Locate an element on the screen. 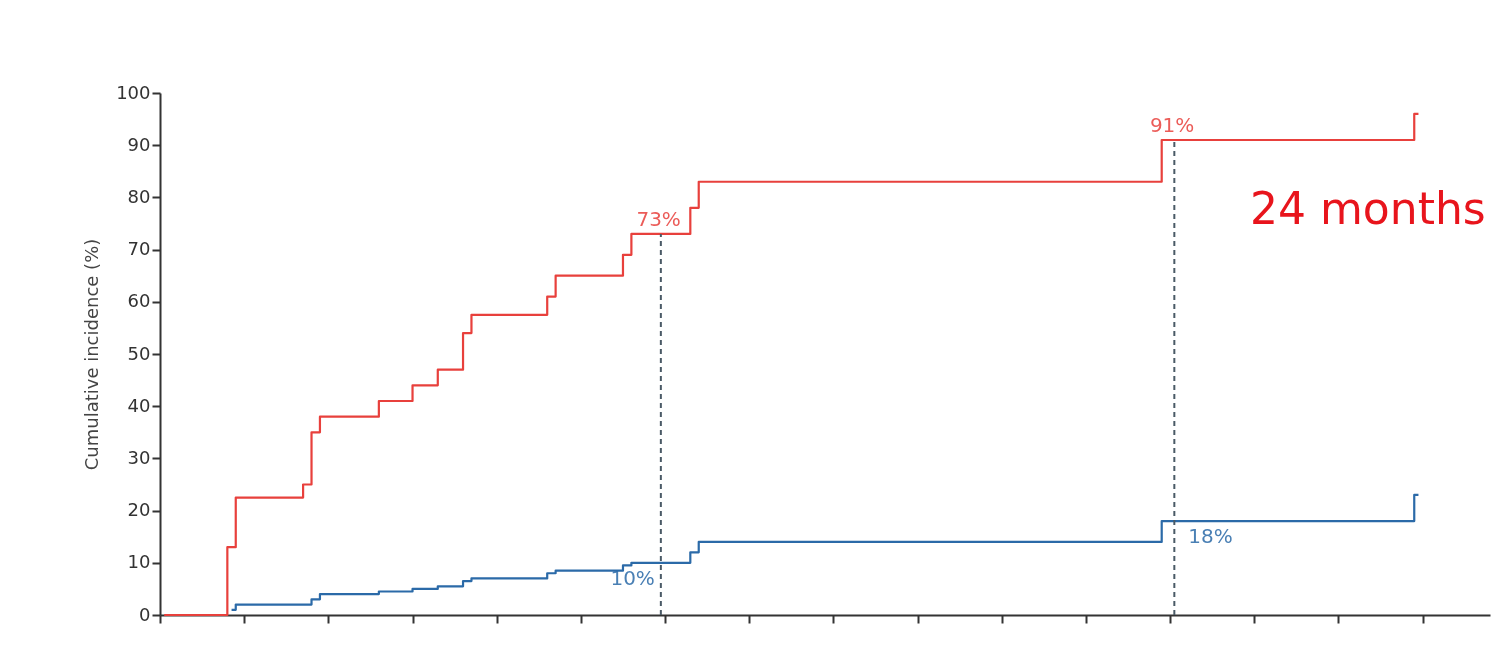 The height and width of the screenshot is (650, 1499). annotation: 91% is located at coordinates (1172, 124).